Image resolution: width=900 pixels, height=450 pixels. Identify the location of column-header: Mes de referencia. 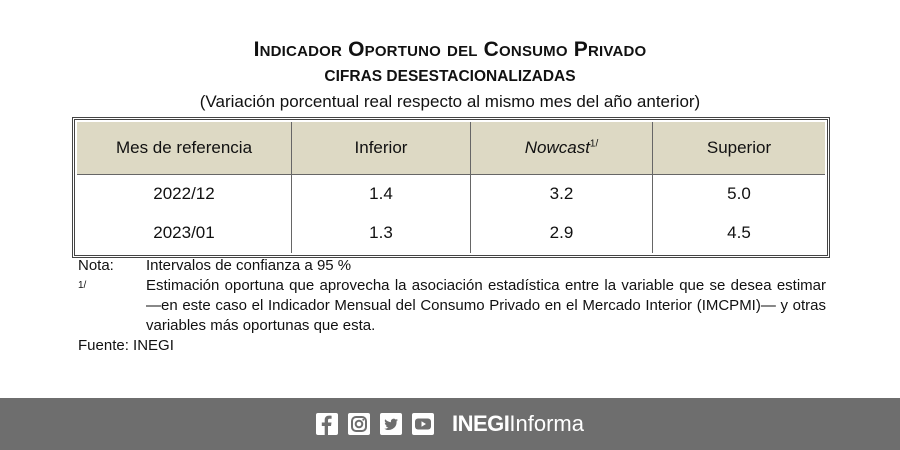
(184, 148).